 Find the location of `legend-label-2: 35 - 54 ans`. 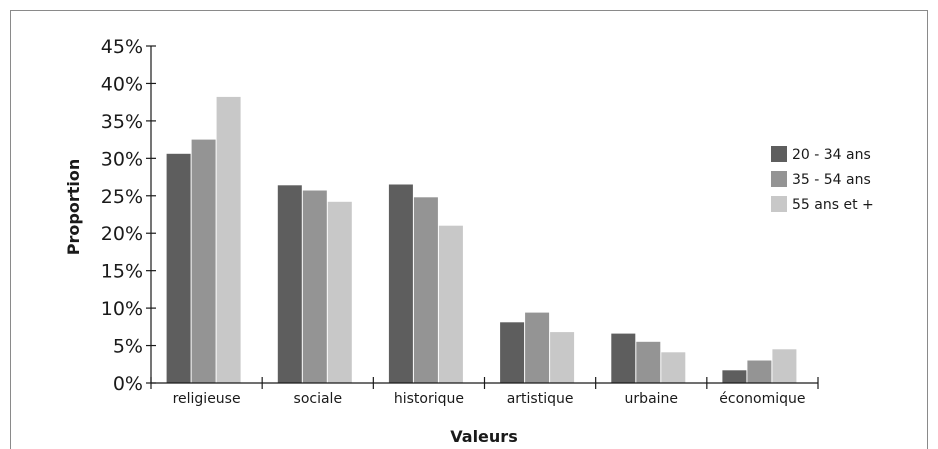

legend-label-2: 35 - 54 ans is located at coordinates (831, 180).